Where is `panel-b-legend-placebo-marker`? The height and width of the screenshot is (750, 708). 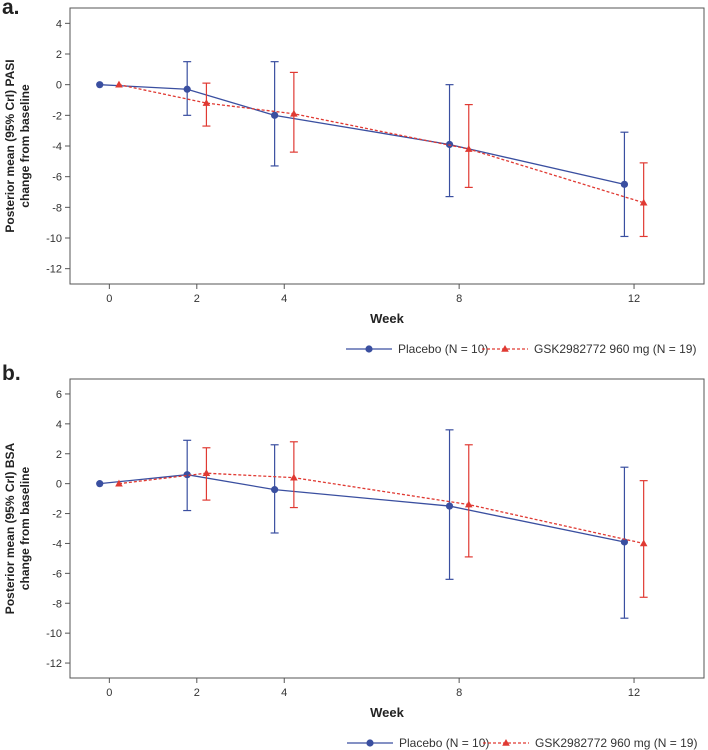
panel-b-legend-placebo-marker is located at coordinates (370, 743).